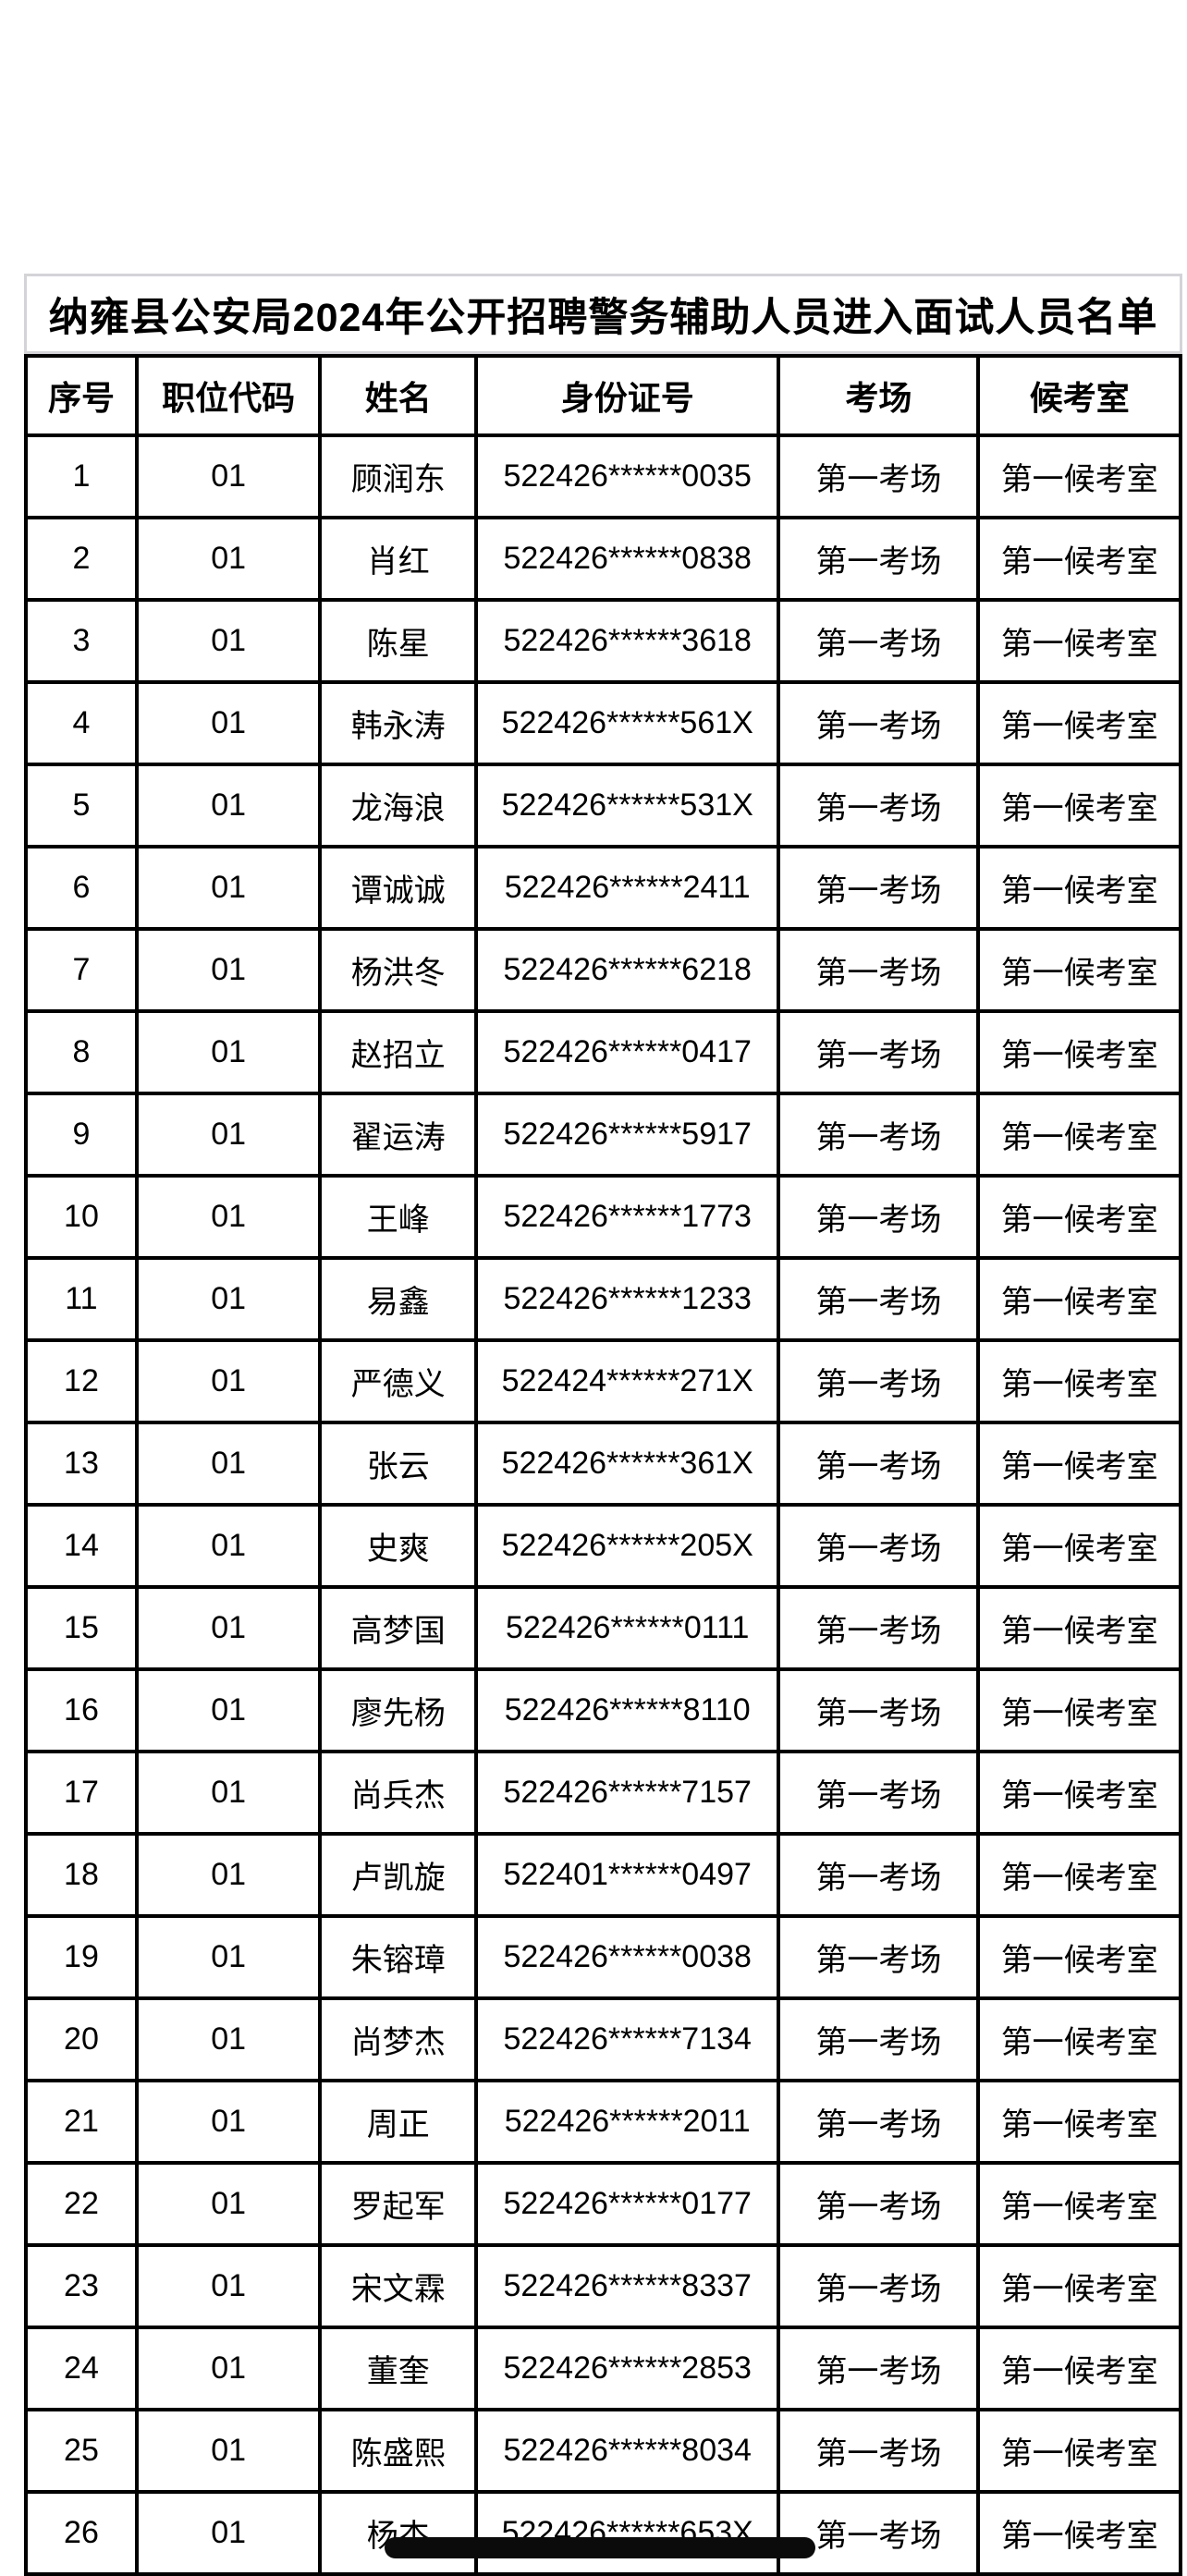 The width and height of the screenshot is (1187, 2576). What do you see at coordinates (81, 1710) in the screenshot?
I see `cell-index: 16` at bounding box center [81, 1710].